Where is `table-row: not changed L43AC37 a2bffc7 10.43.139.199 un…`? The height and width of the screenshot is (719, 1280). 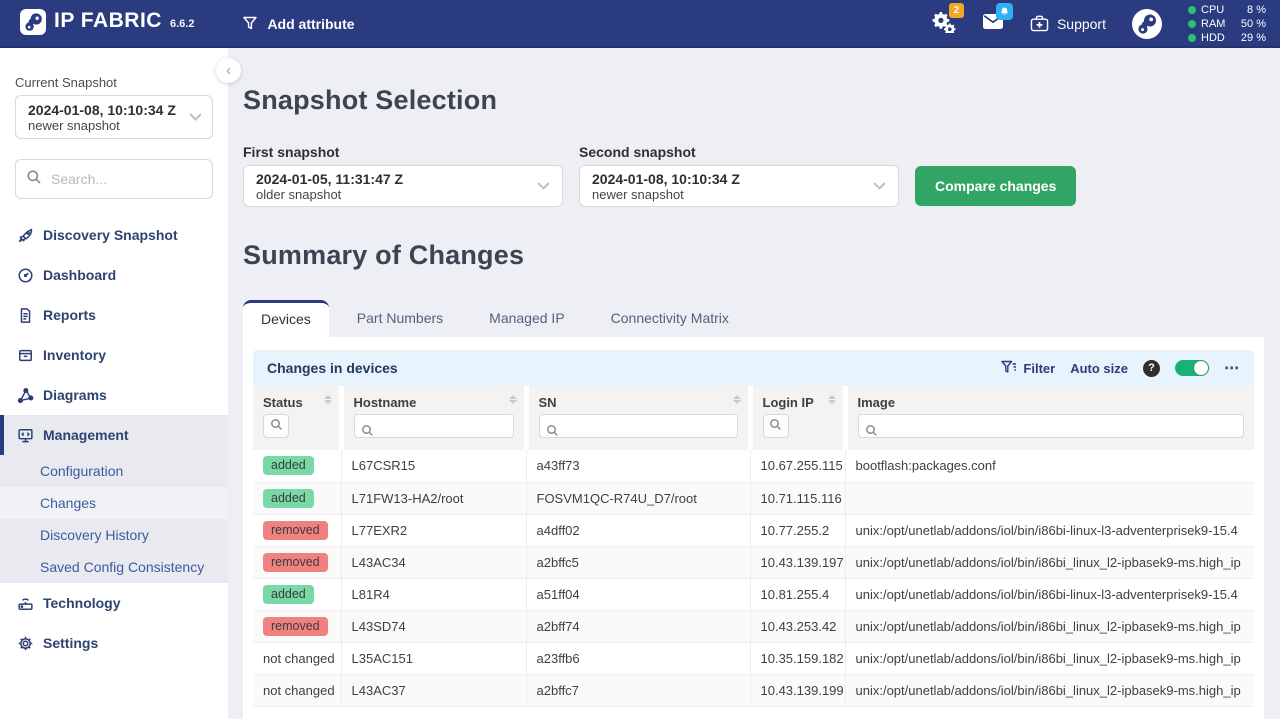 table-row: not changed L43AC37 a2bffc7 10.43.139.199 un… is located at coordinates (753, 690).